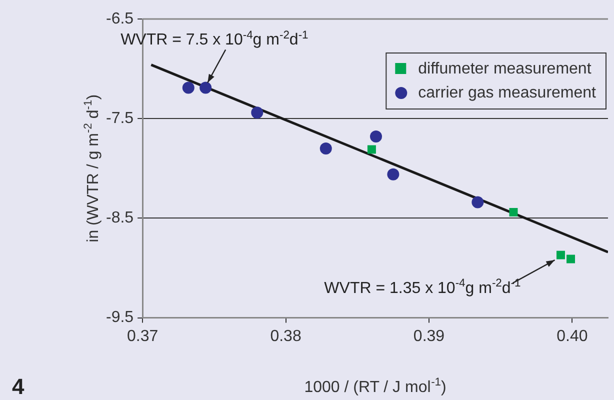  I want to click on y-axis-title: in (WVTR / g m-2 d-1), so click(92, 168).